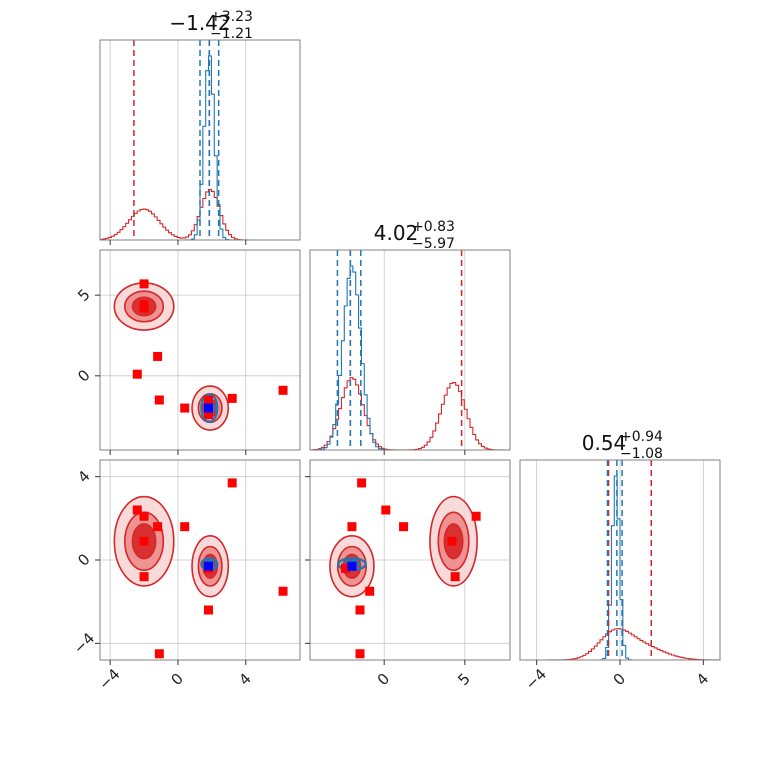  I want to click on title-2-plus: +0.83, so click(433, 227).